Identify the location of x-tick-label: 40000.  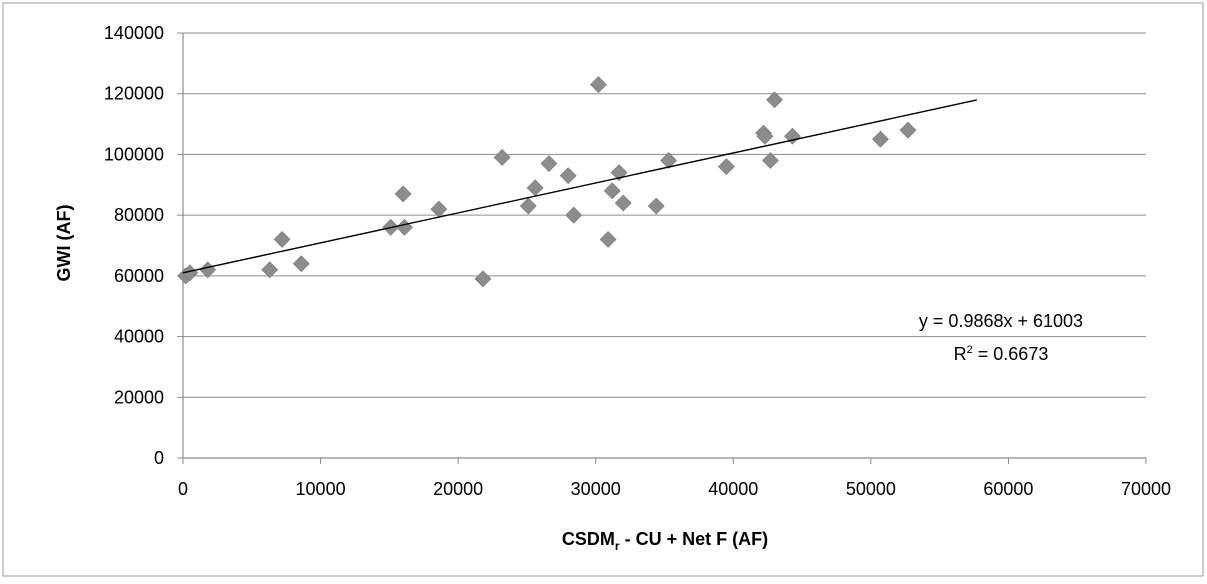
(733, 489).